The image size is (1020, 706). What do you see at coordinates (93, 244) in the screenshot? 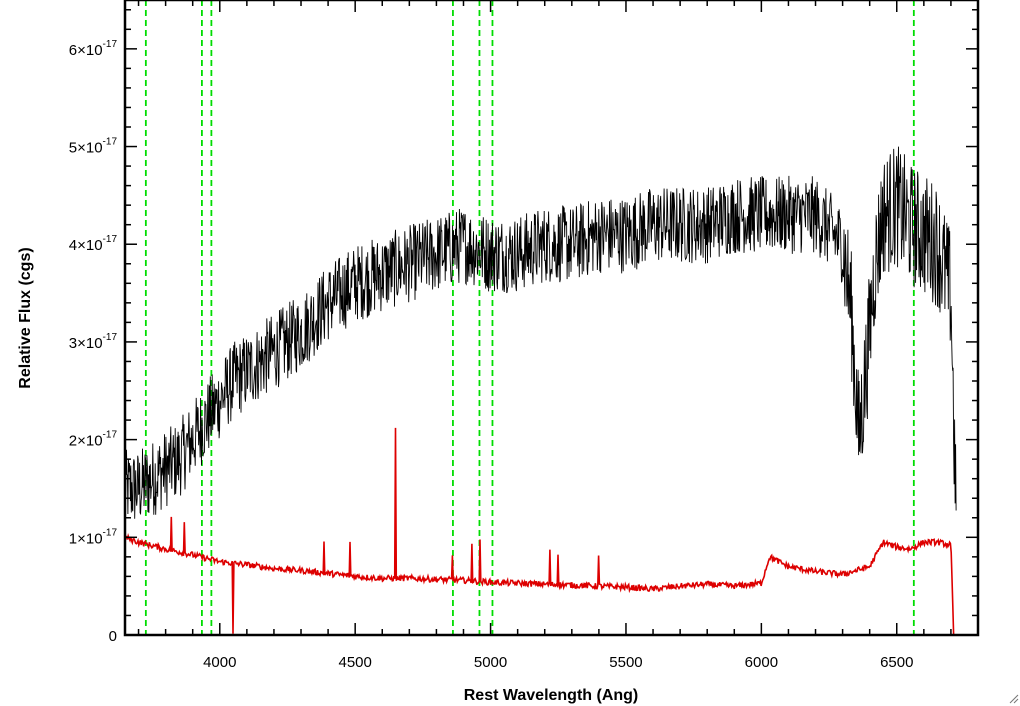
I see `y-tick-label: 4×10⁻¹⁷` at bounding box center [93, 244].